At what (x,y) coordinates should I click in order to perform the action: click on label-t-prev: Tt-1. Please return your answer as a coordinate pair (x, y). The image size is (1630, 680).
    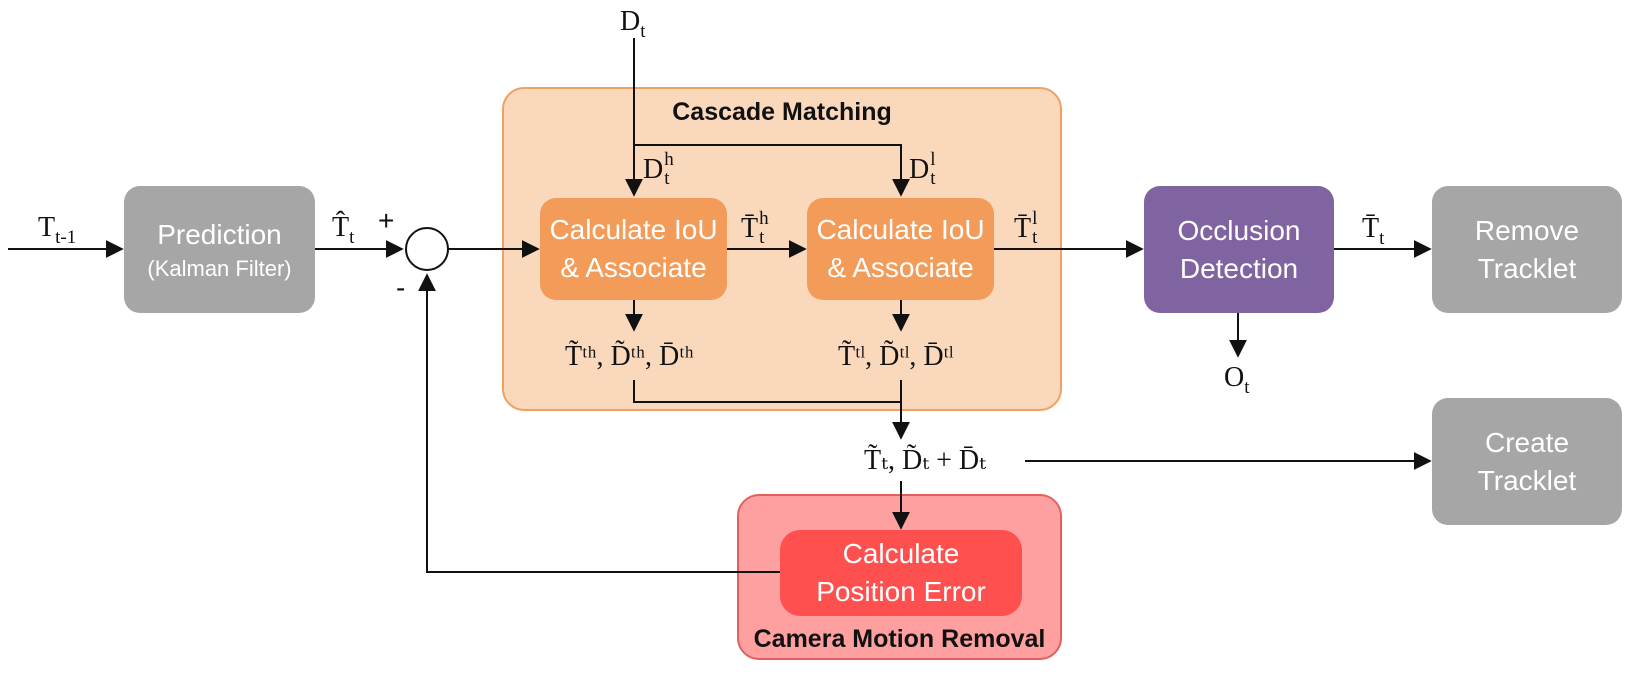
    Looking at the image, I should click on (57, 230).